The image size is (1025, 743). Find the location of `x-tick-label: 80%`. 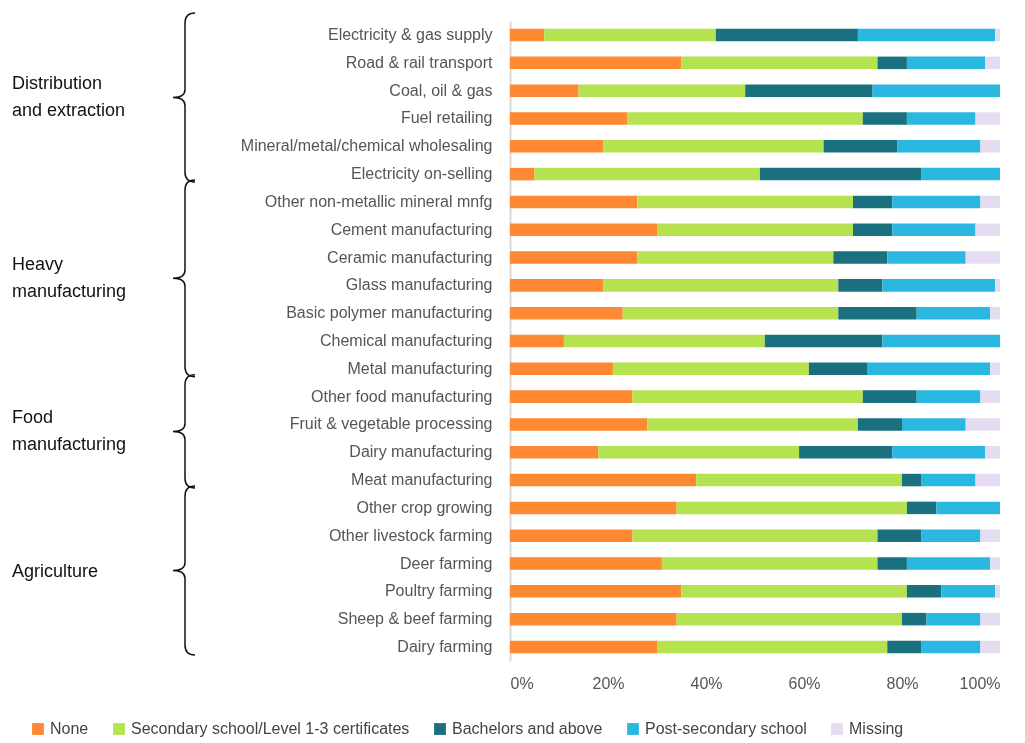

x-tick-label: 80% is located at coordinates (902, 683).